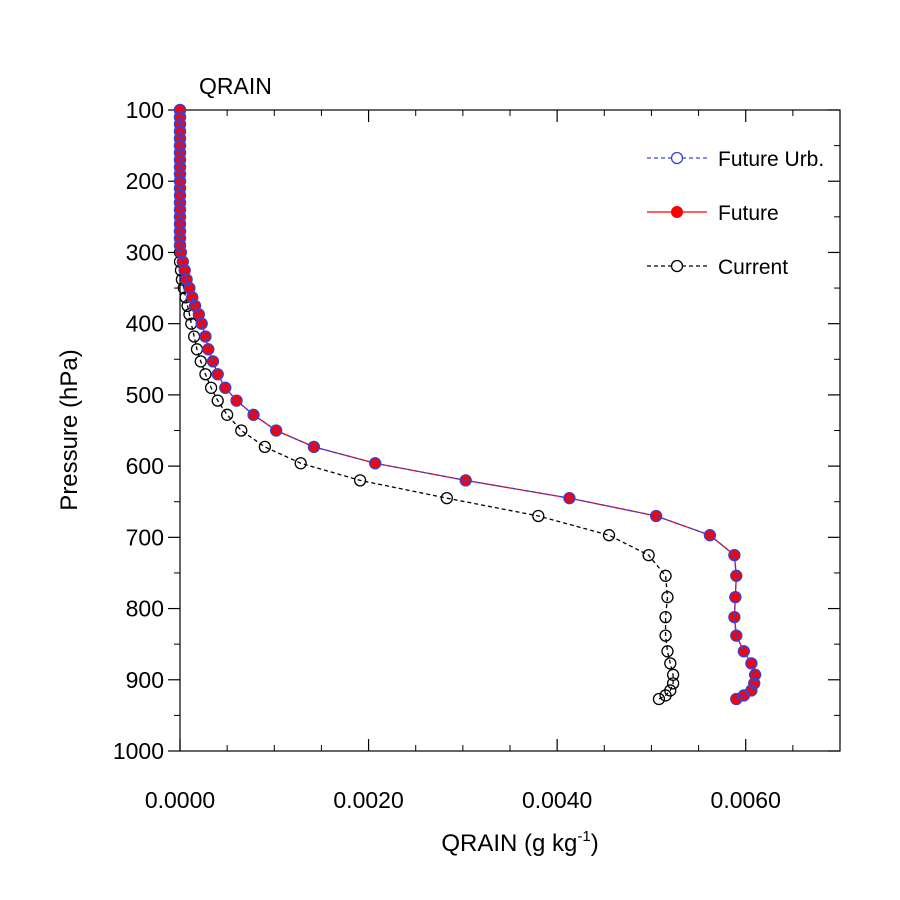  I want to click on y-tick-label: 500, so click(145, 395).